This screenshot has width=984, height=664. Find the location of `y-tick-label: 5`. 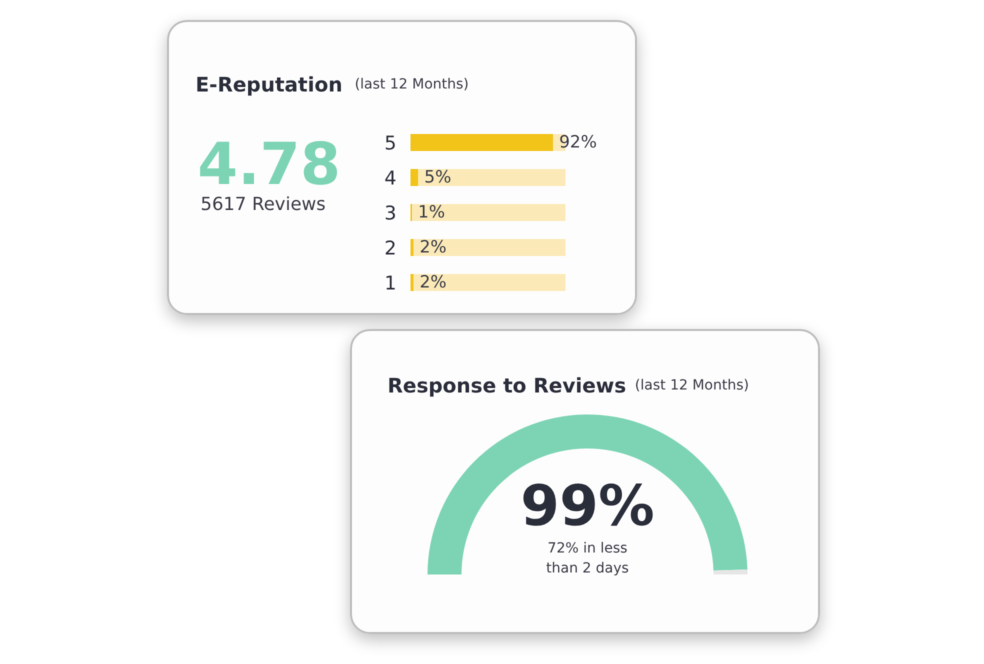

y-tick-label: 5 is located at coordinates (390, 143).